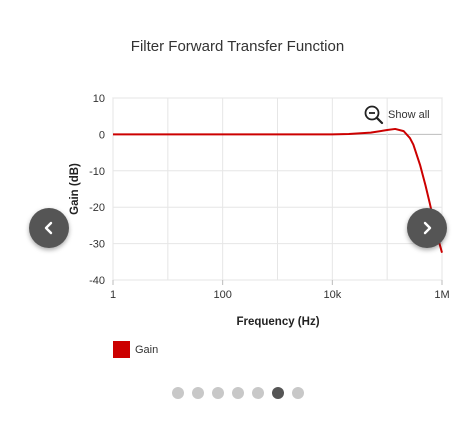 This screenshot has height=440, width=475. What do you see at coordinates (441, 295) in the screenshot?
I see `x-tick-label: 1M` at bounding box center [441, 295].